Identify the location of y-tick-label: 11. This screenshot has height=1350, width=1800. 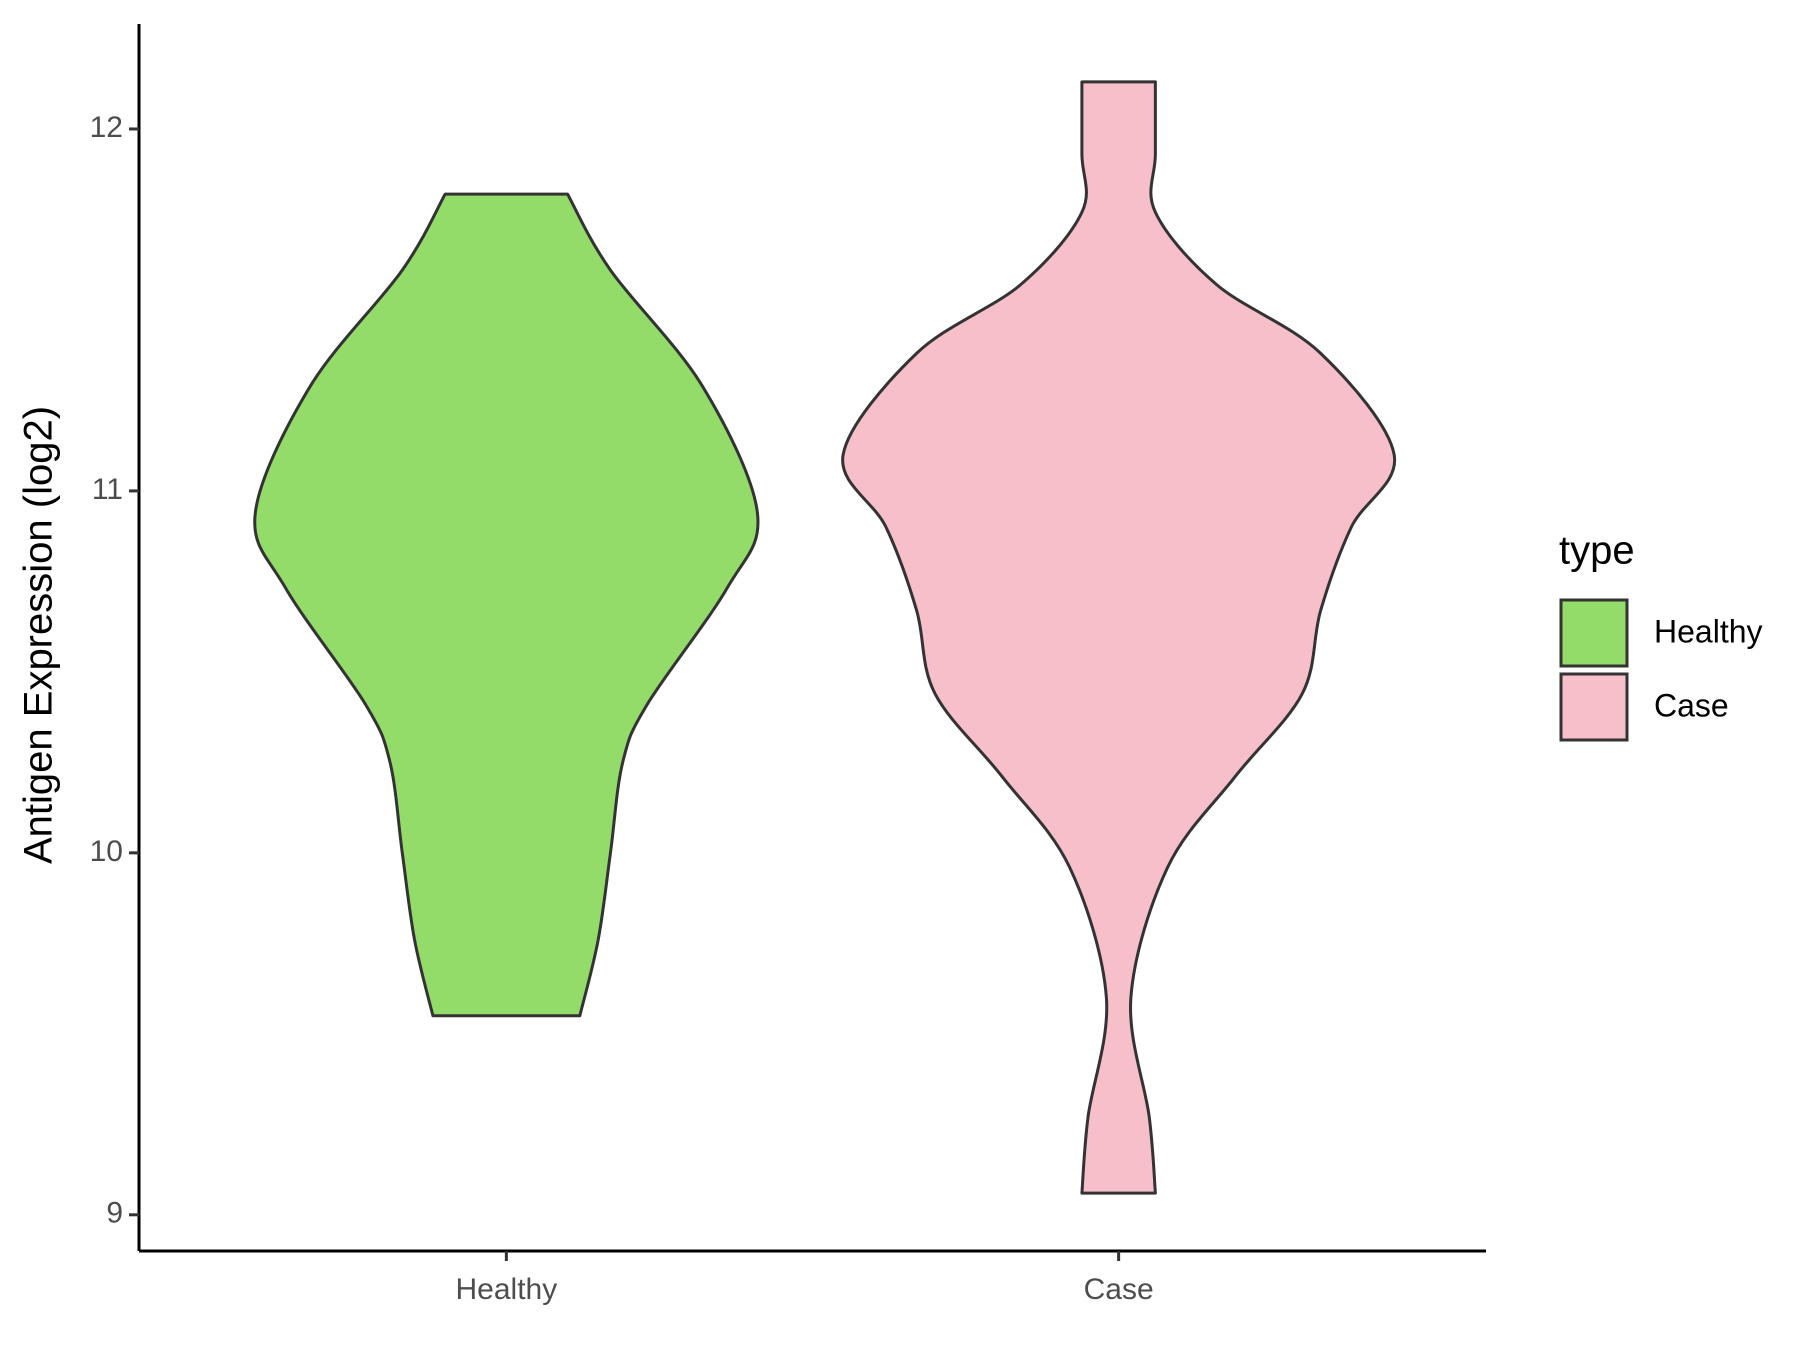
(107, 489).